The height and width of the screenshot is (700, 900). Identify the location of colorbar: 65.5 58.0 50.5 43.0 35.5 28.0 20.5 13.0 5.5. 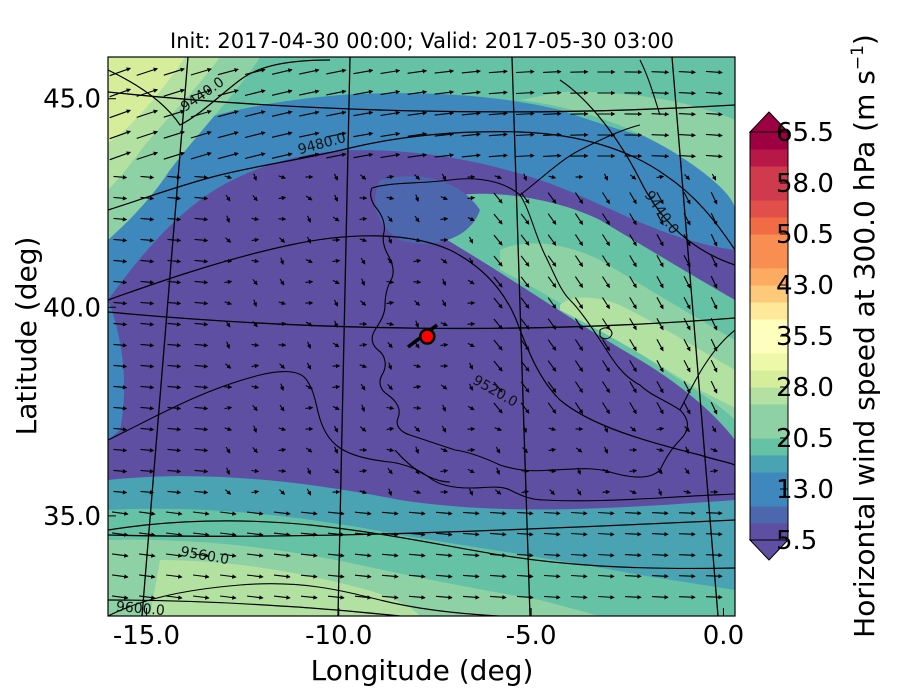
(791, 336).